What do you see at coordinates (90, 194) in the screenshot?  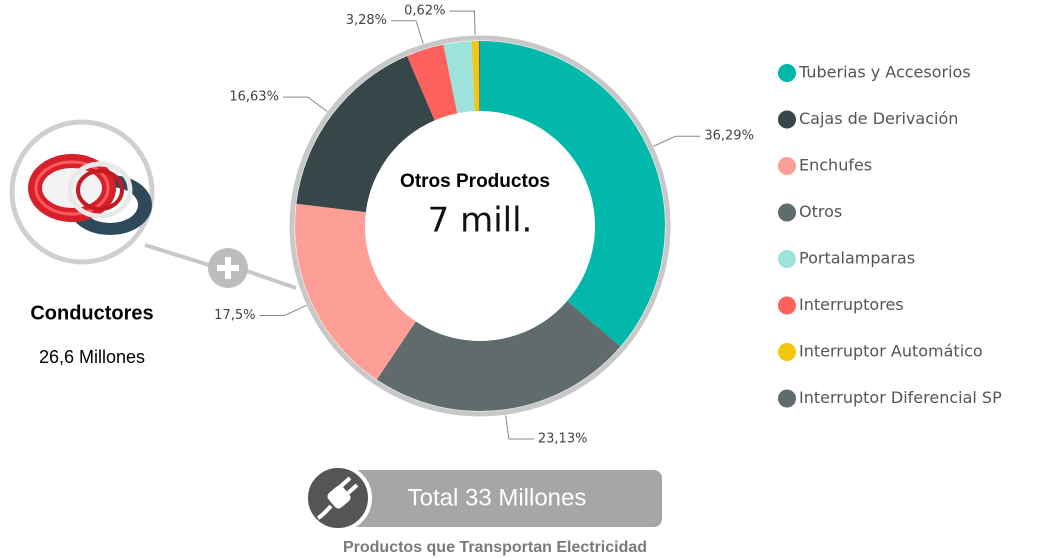 I see `wire-icon` at bounding box center [90, 194].